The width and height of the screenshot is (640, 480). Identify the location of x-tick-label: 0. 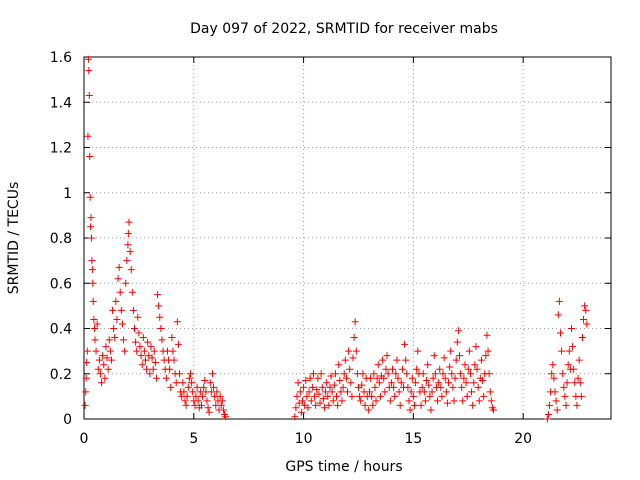
(84, 439).